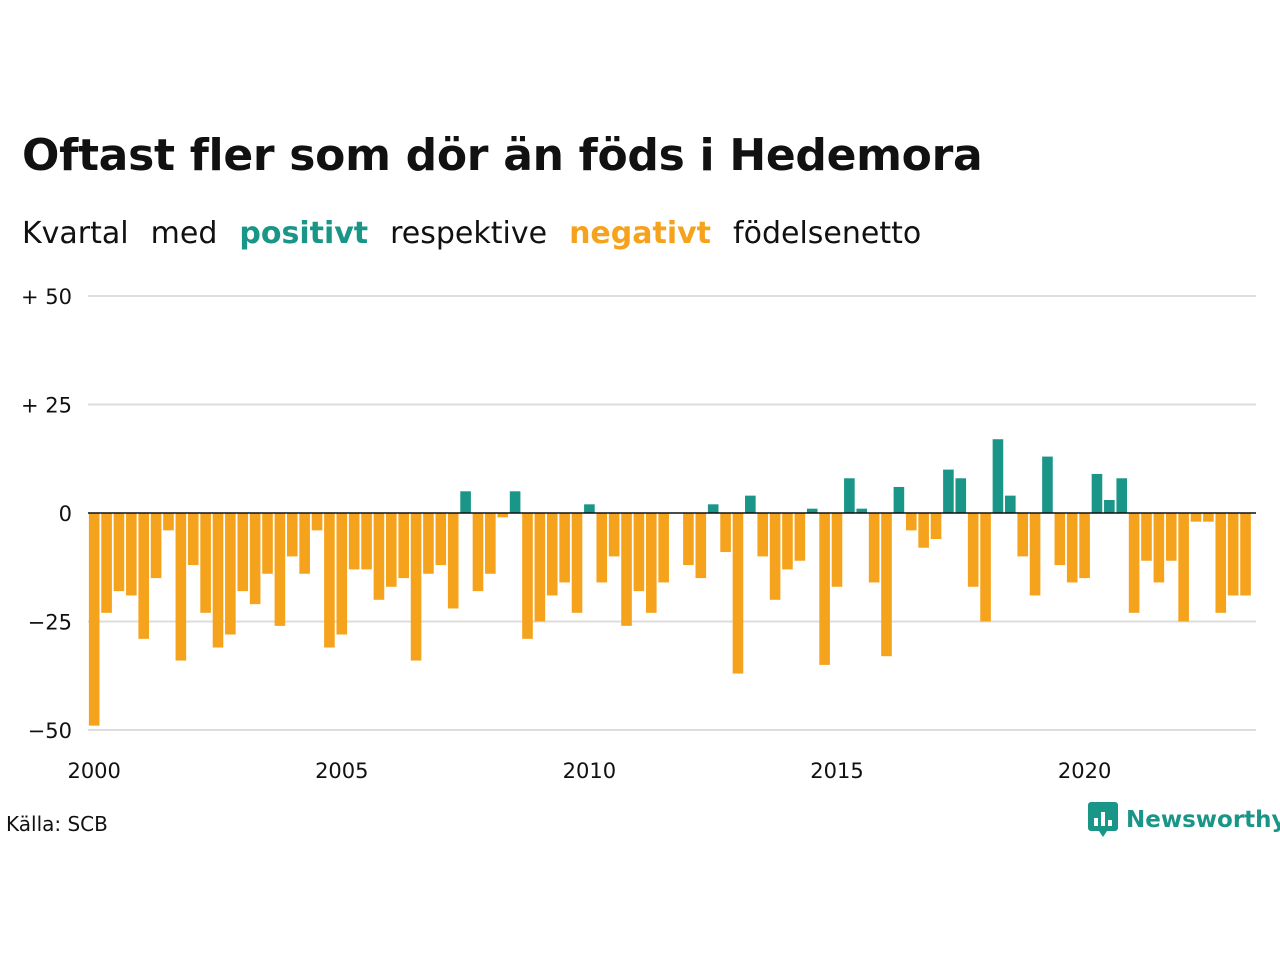 The width and height of the screenshot is (1280, 960). What do you see at coordinates (502, 155) in the screenshot?
I see `chart-title: Oftast fler som dör än föds i Hedemora` at bounding box center [502, 155].